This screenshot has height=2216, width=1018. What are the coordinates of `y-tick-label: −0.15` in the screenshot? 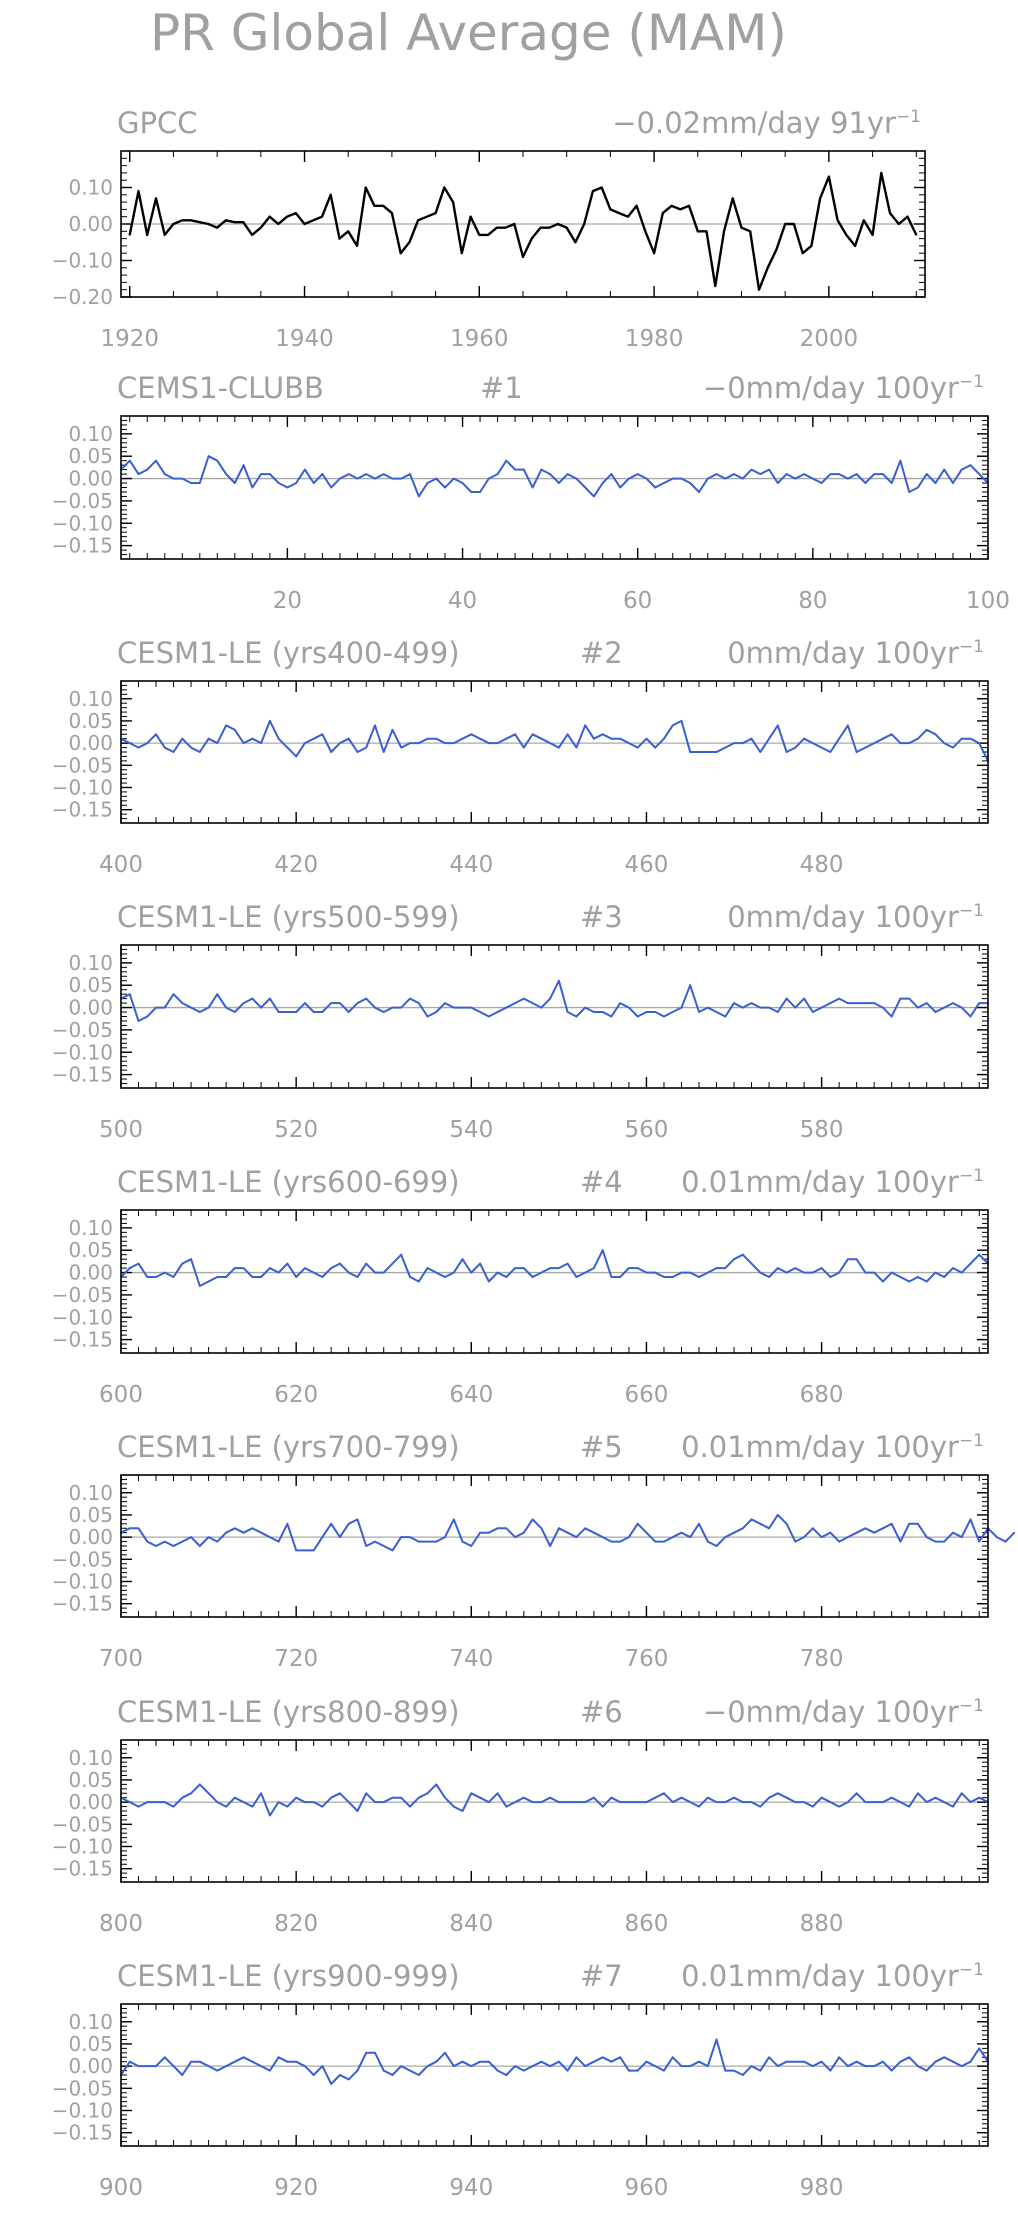 It's located at (82, 1604).